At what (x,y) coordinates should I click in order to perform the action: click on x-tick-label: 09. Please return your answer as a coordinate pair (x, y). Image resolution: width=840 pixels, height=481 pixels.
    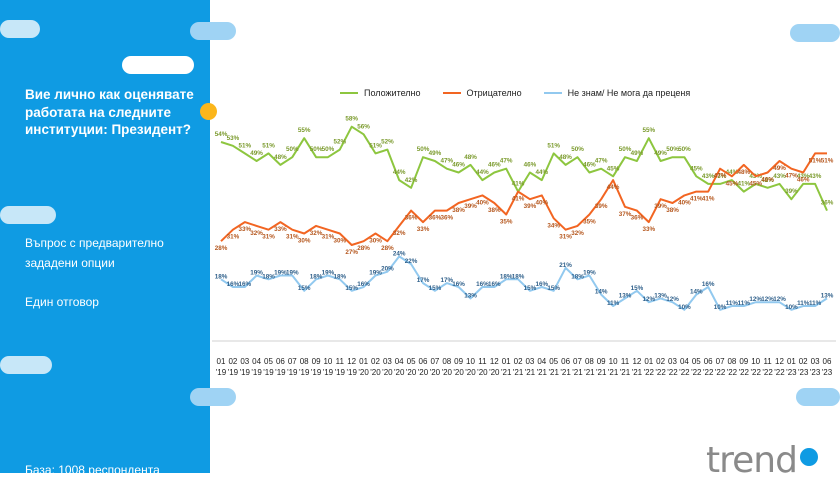
    Looking at the image, I should click on (458, 361).